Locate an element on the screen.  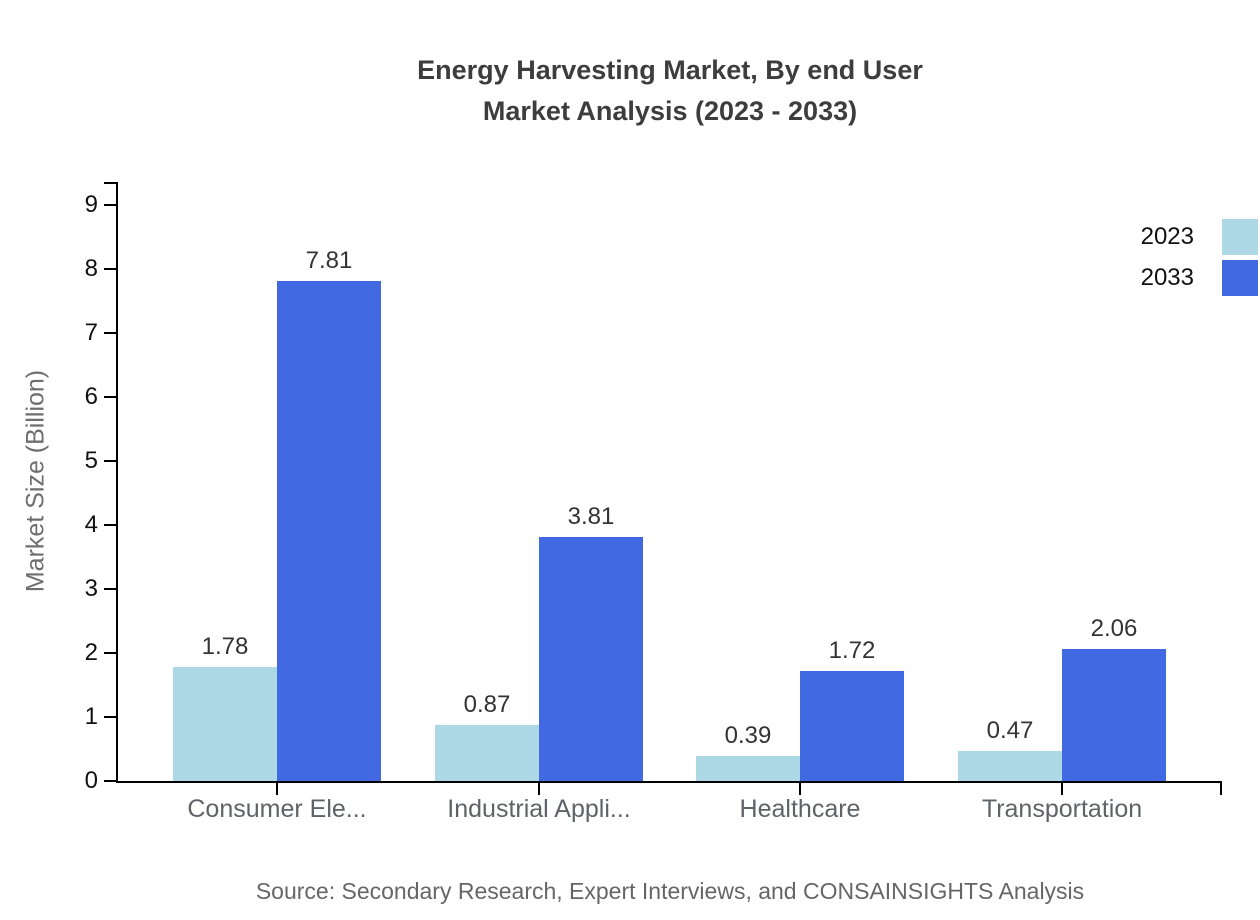
bar-2023-consumer-ele is located at coordinates (225, 724).